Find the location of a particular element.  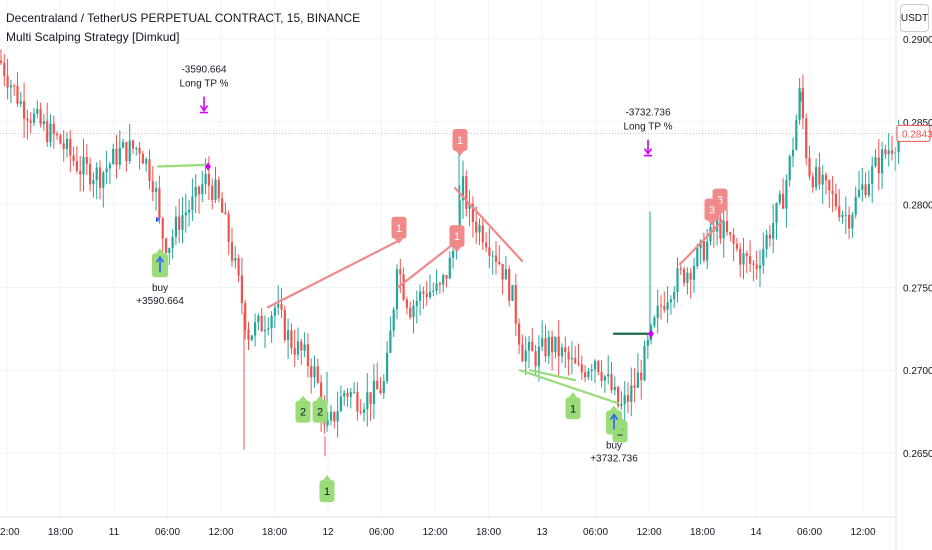

take-profit-annotation: -3732.736 Long TP % is located at coordinates (648, 132).